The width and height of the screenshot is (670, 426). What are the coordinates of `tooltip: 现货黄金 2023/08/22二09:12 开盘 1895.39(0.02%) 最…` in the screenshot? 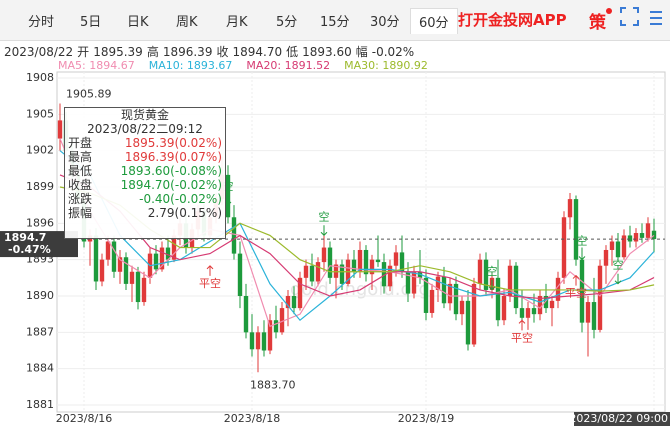 It's located at (145, 173).